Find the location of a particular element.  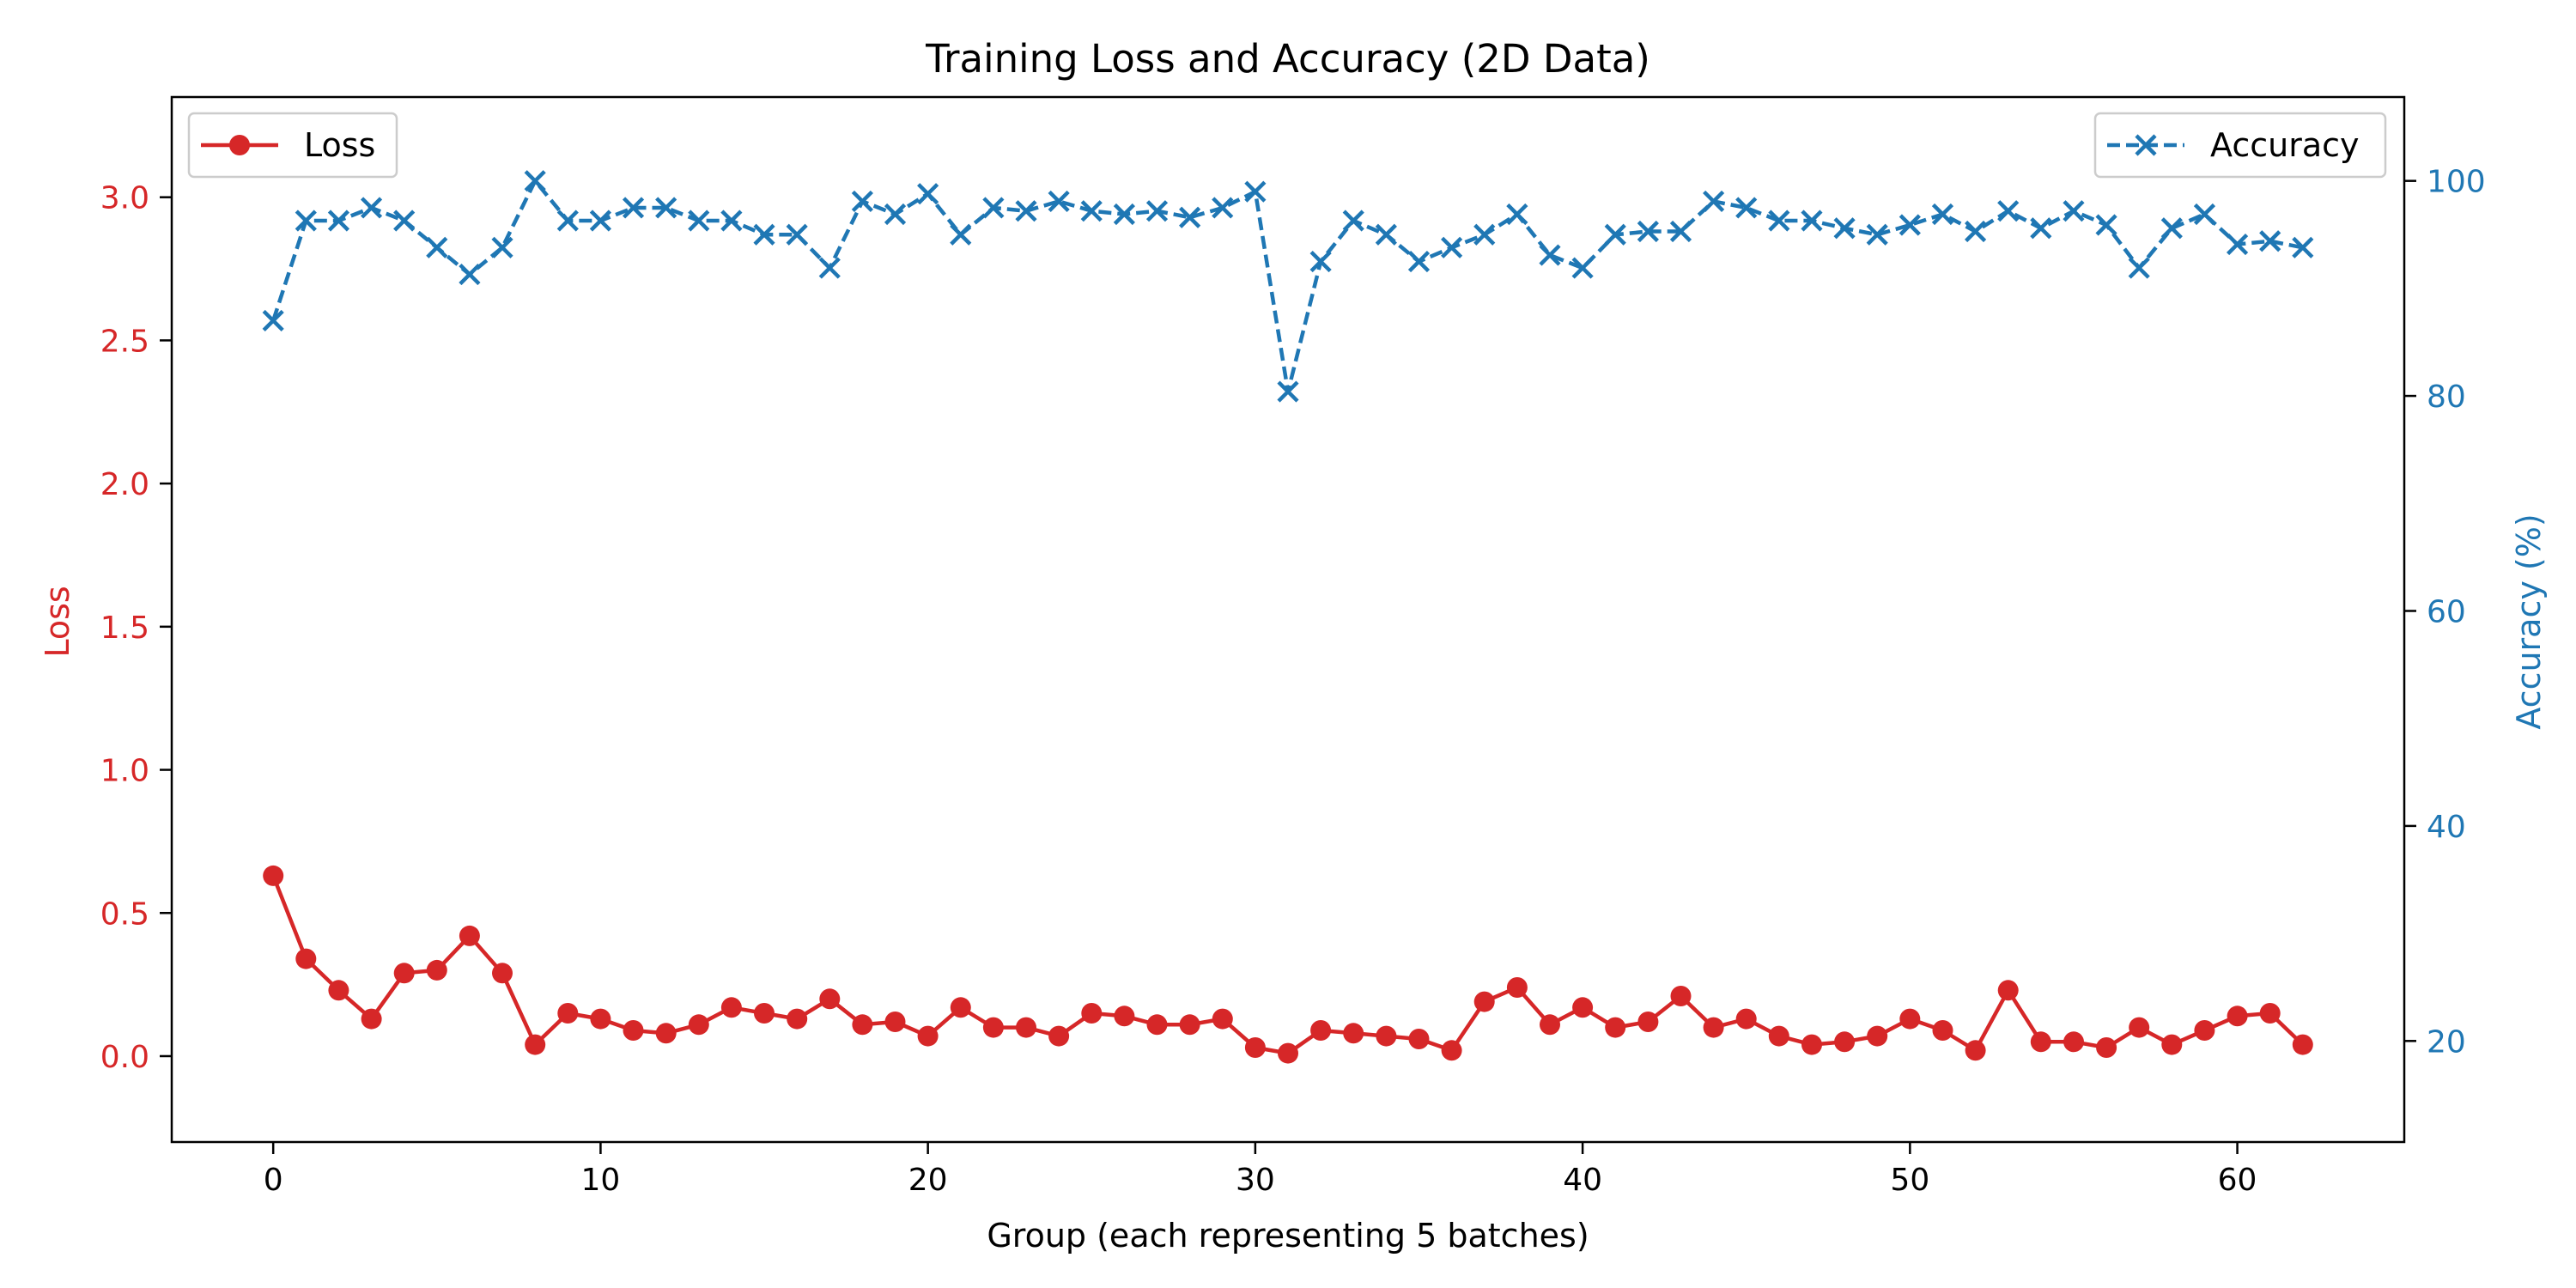

legend-accuracy: Accuracy is located at coordinates (2240, 145).